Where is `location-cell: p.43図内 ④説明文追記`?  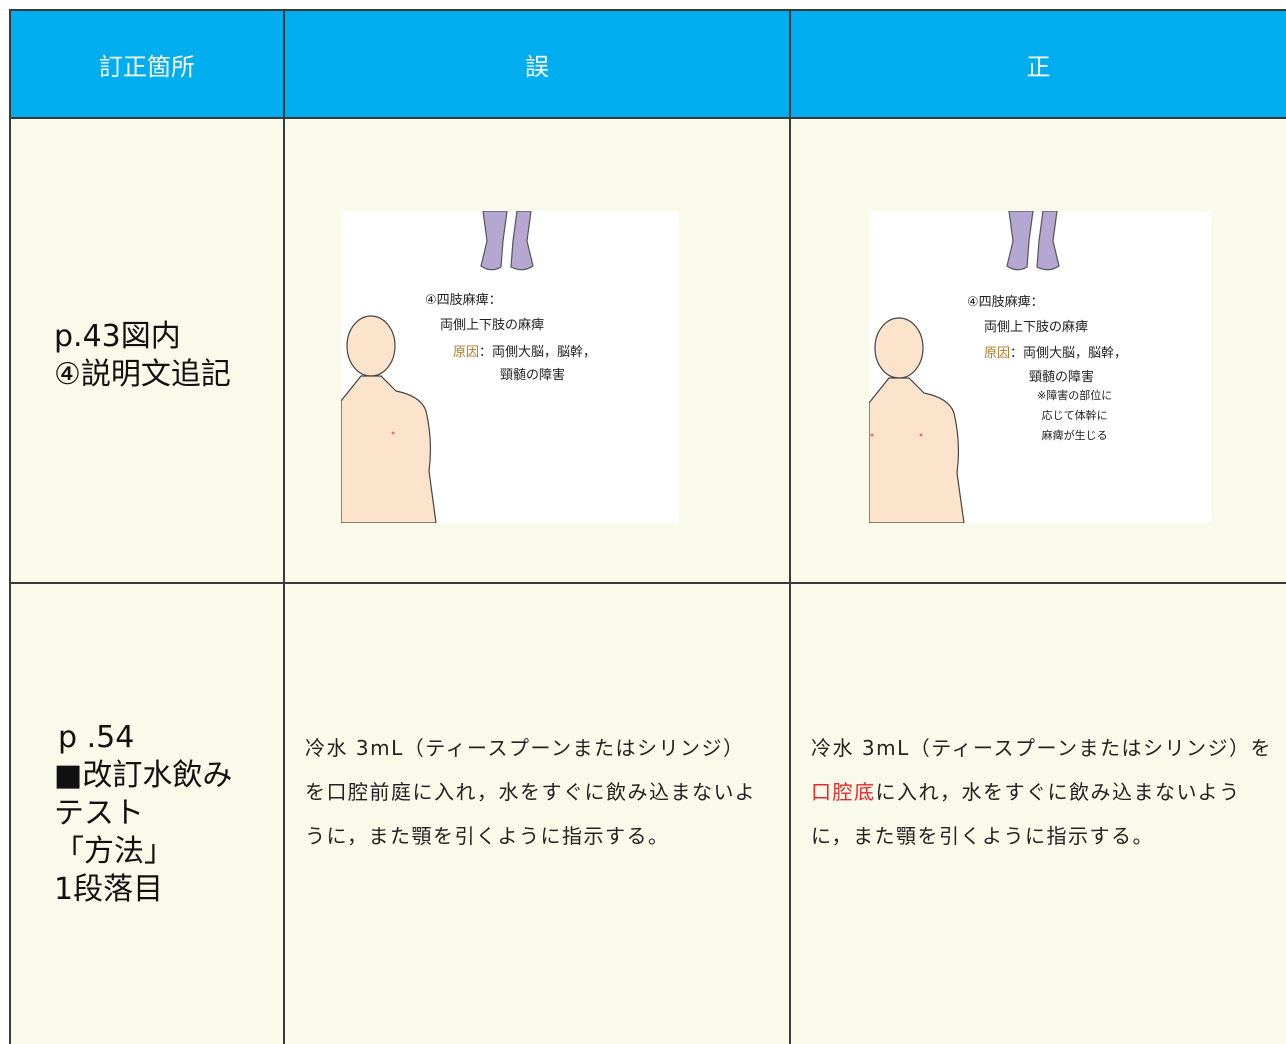 location-cell: p.43図内 ④説明文追記 is located at coordinates (147, 350).